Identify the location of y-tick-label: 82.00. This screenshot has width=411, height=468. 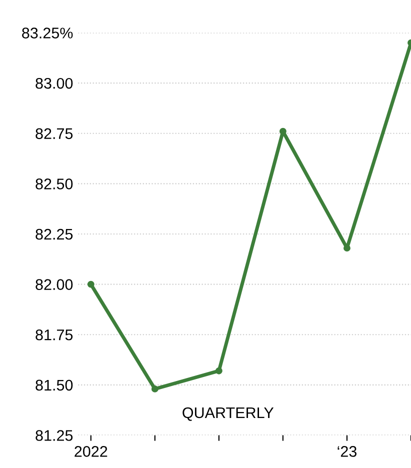
(54, 284).